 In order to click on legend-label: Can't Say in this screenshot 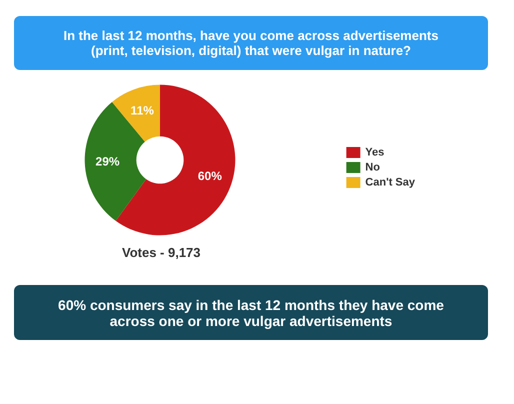, I will do `click(390, 182)`.